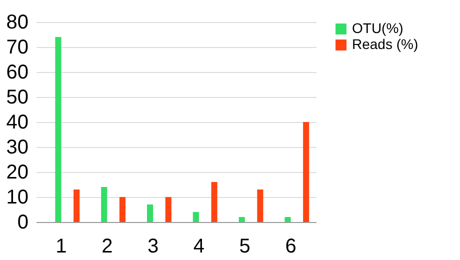  Describe the element at coordinates (107, 247) in the screenshot. I see `x-tick-label: 2` at that location.